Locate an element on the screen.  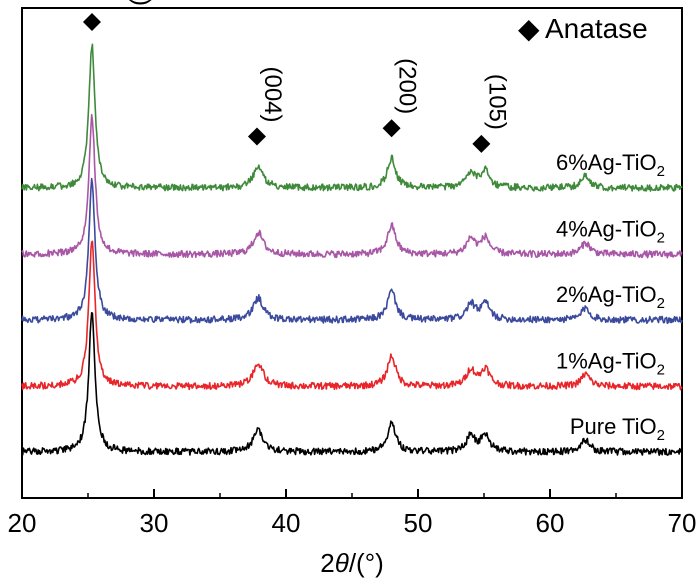
x-axis-label-prefix: 2 is located at coordinates (327, 563).